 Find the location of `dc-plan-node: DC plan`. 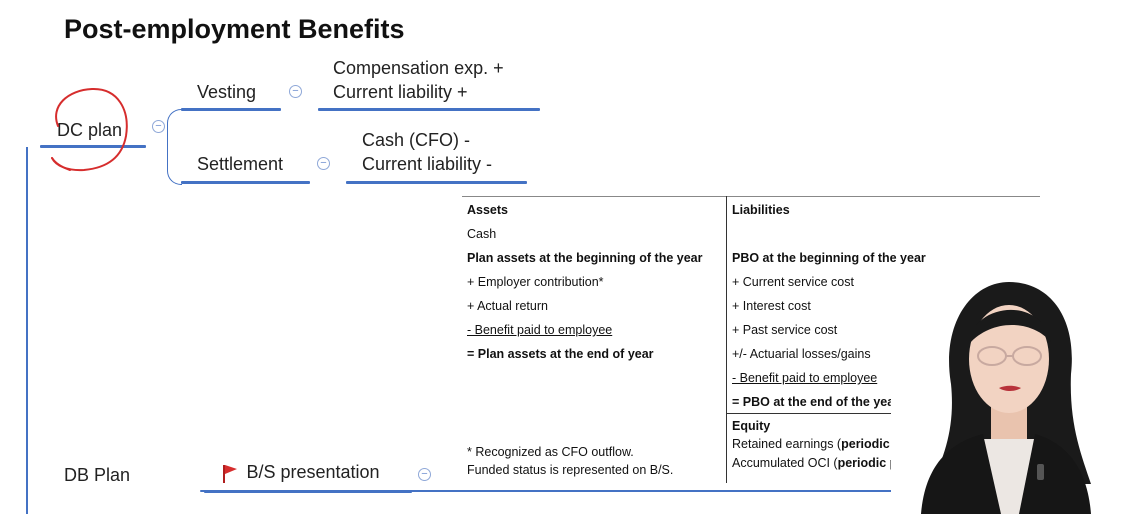

dc-plan-node: DC plan is located at coordinates (89, 130).